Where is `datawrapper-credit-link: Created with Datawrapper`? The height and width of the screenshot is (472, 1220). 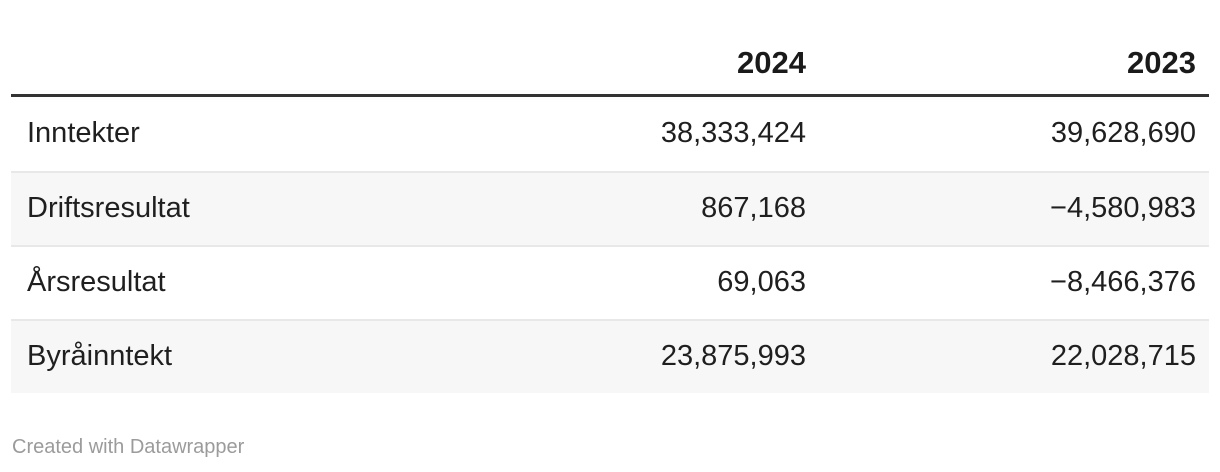 datawrapper-credit-link: Created with Datawrapper is located at coordinates (128, 447).